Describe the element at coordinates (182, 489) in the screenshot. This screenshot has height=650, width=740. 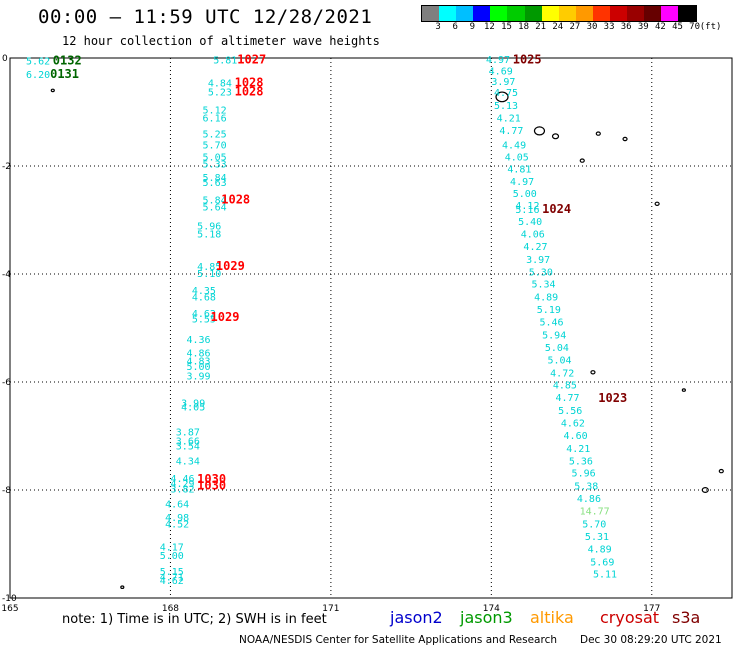
I see `data-label: 3.82` at that location.